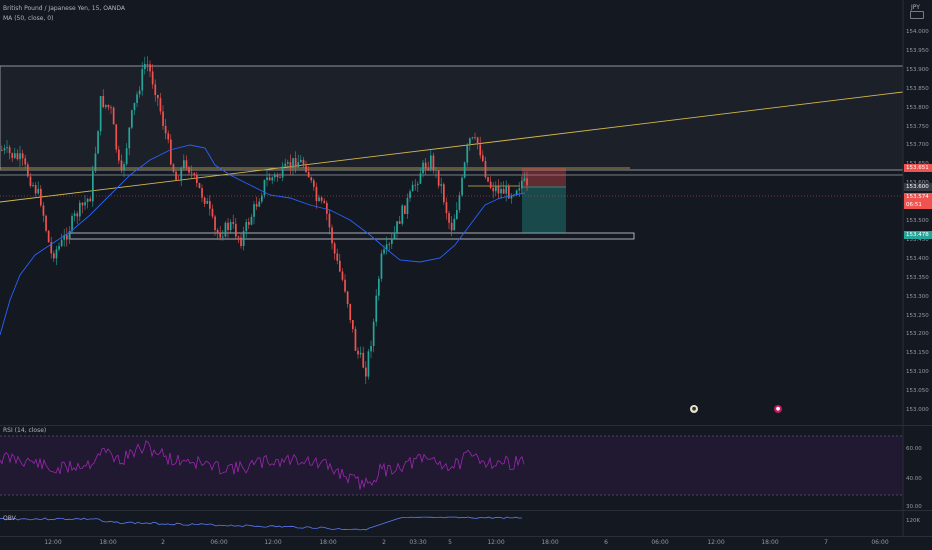  What do you see at coordinates (918, 168) in the screenshot?
I see `stop-price-tag: 153.651` at bounding box center [918, 168].